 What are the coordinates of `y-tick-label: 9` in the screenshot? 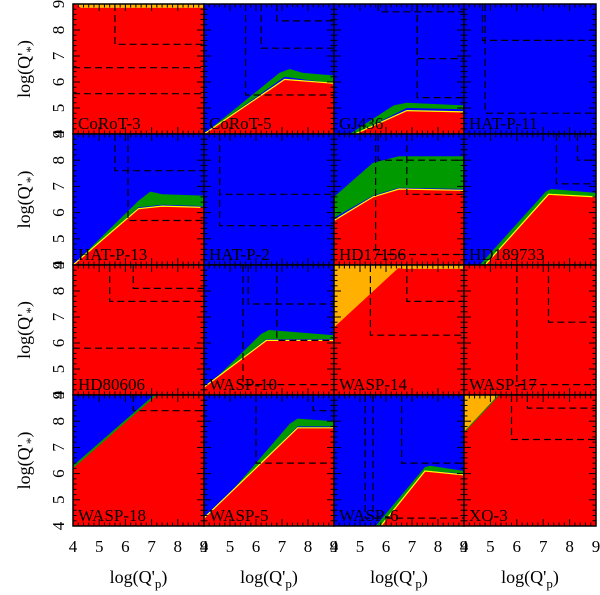 It's located at (58, 395).